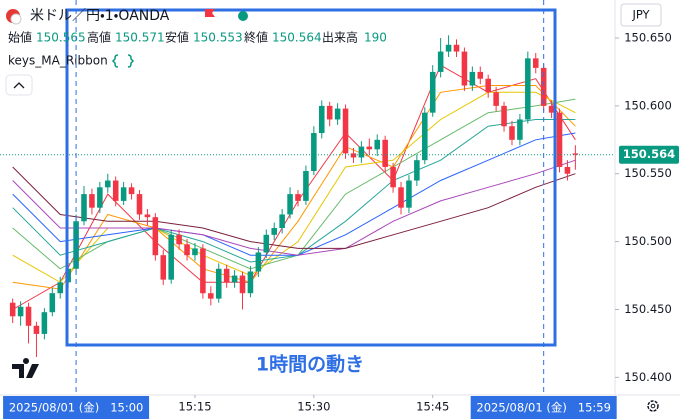  Describe the element at coordinates (648, 38) in the screenshot. I see `y-tick-label: 150.650` at that location.